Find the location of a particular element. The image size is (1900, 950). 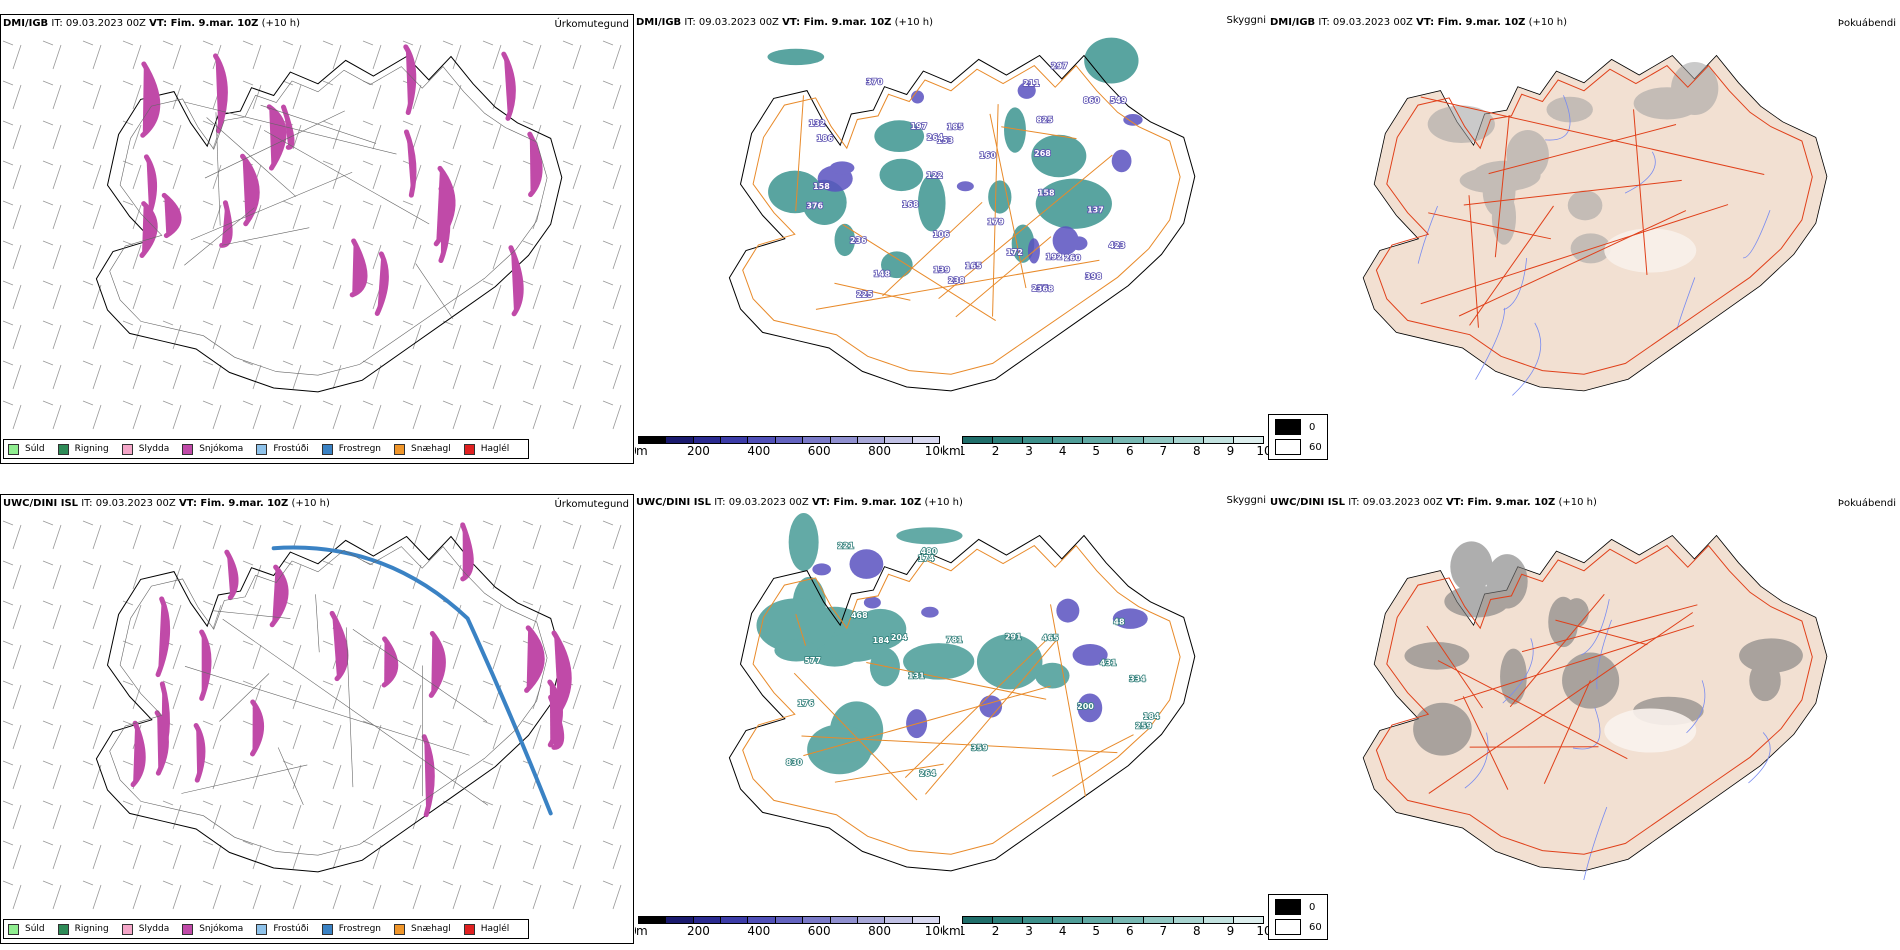

fog-map is located at coordinates (1595, 707).